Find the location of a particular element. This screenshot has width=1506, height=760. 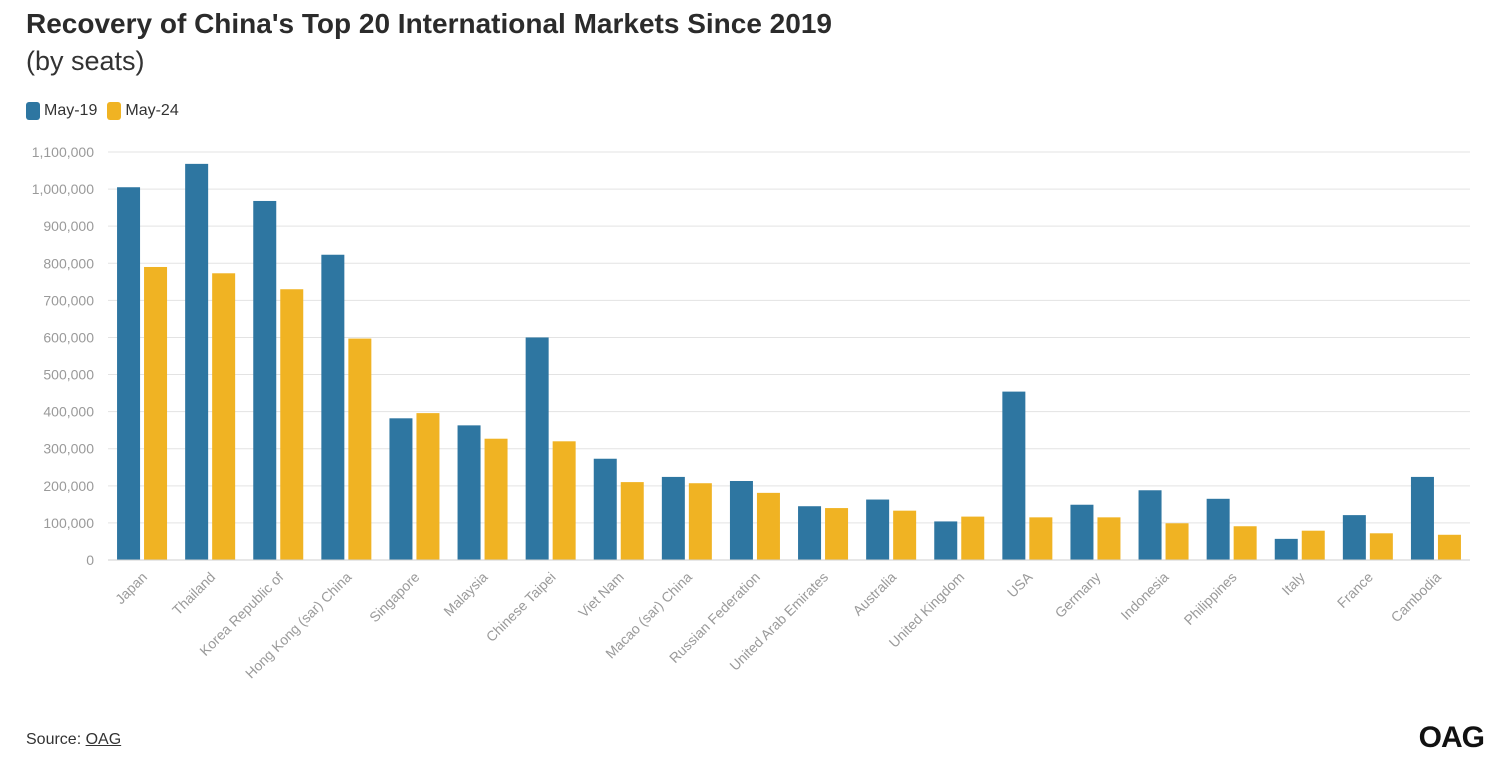

x-tick-label: Singapore is located at coordinates (394, 597).